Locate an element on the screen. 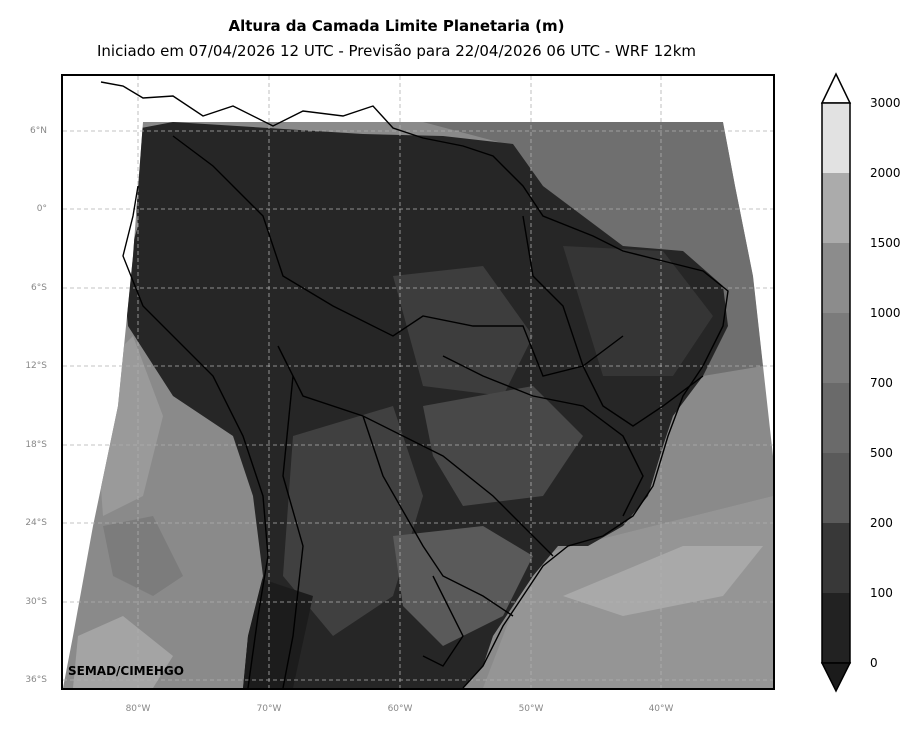 The image size is (924, 735). border-andes is located at coordinates (293, 531).